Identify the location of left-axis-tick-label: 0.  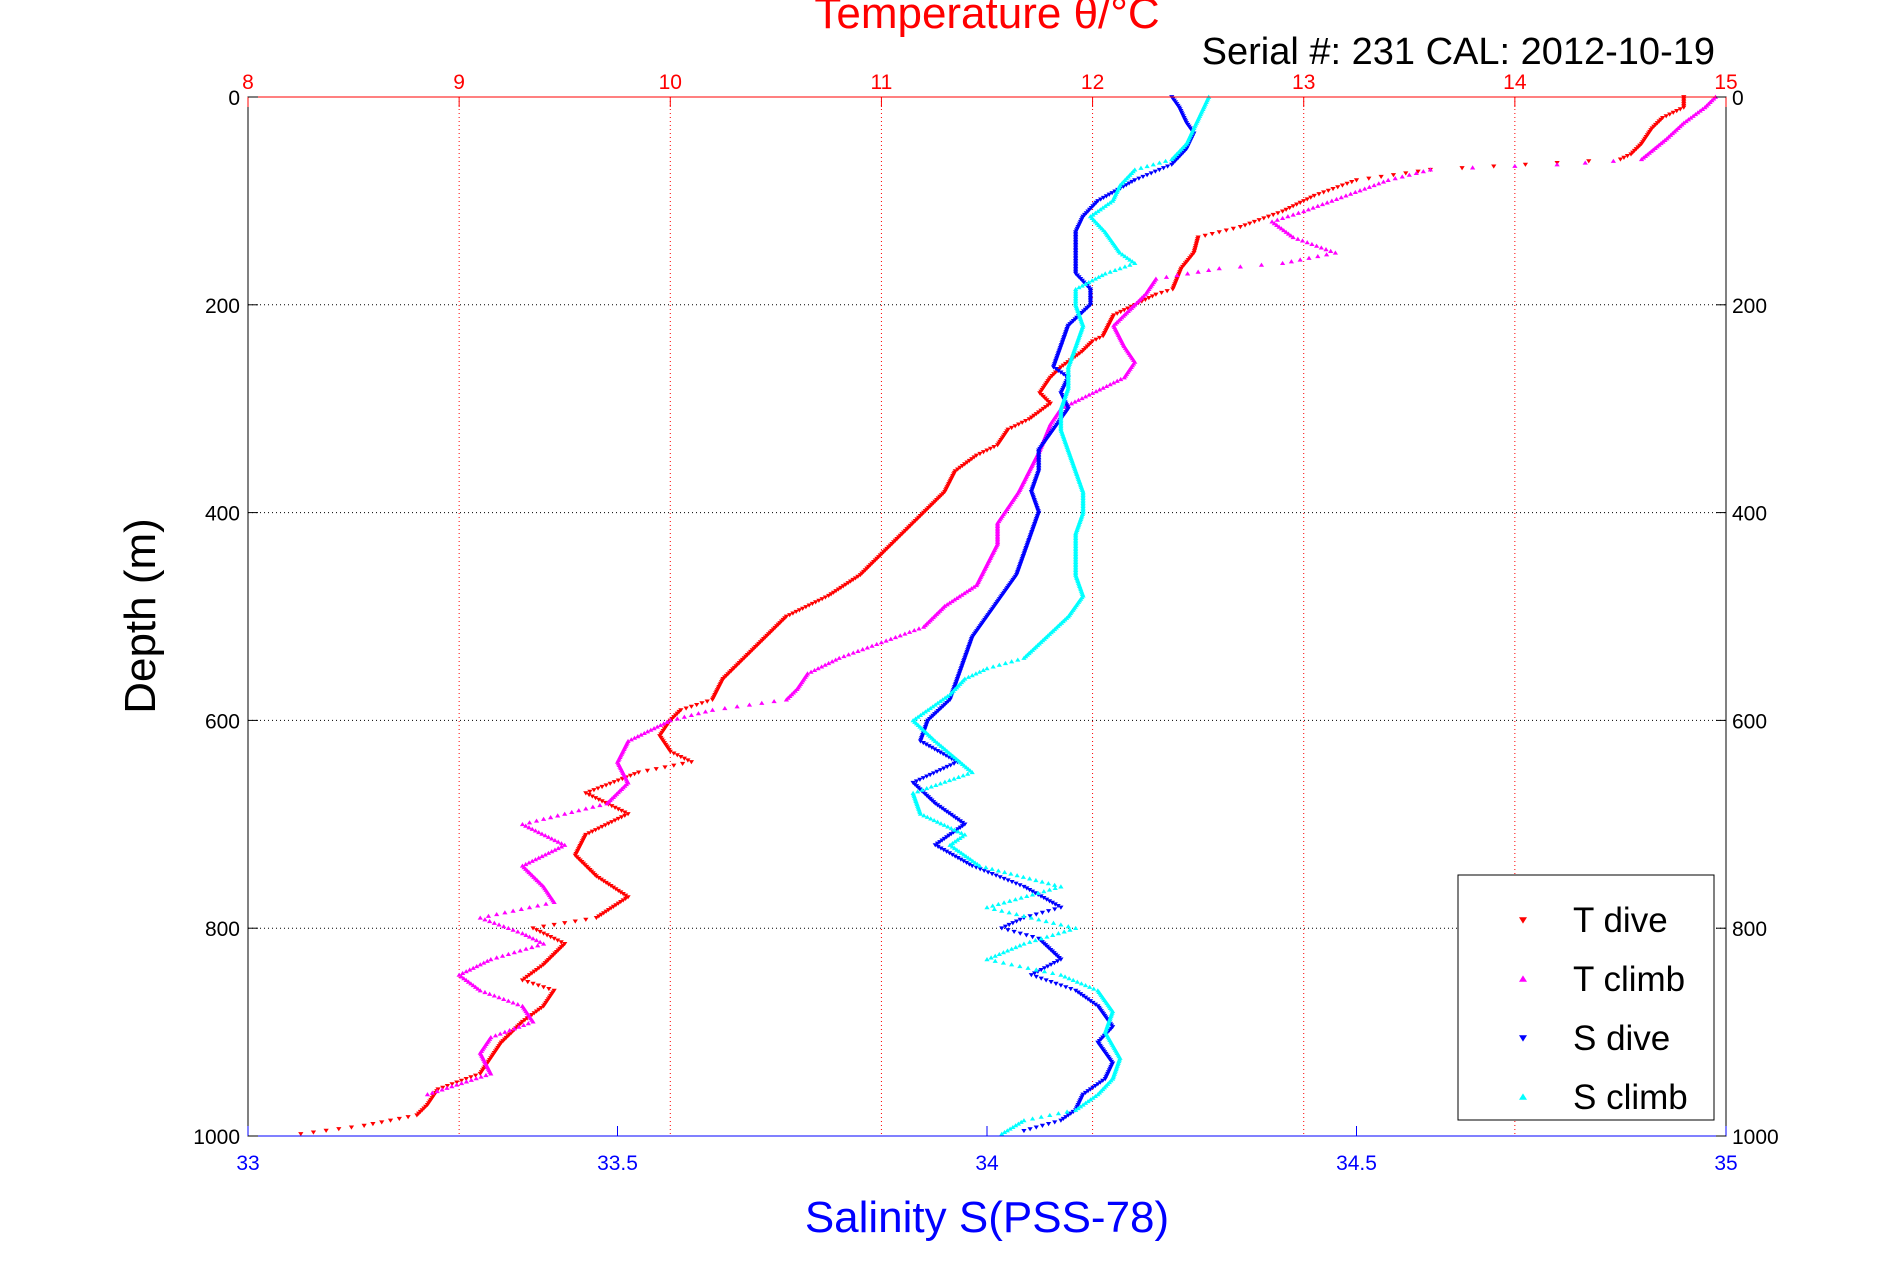
(234, 98).